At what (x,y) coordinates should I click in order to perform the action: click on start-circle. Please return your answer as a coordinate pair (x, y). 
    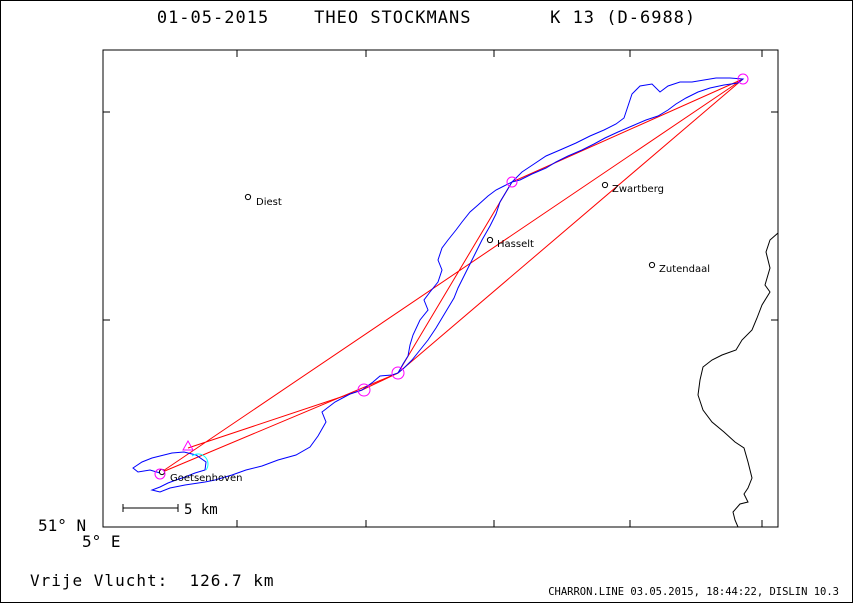
    Looking at the image, I should click on (200, 462).